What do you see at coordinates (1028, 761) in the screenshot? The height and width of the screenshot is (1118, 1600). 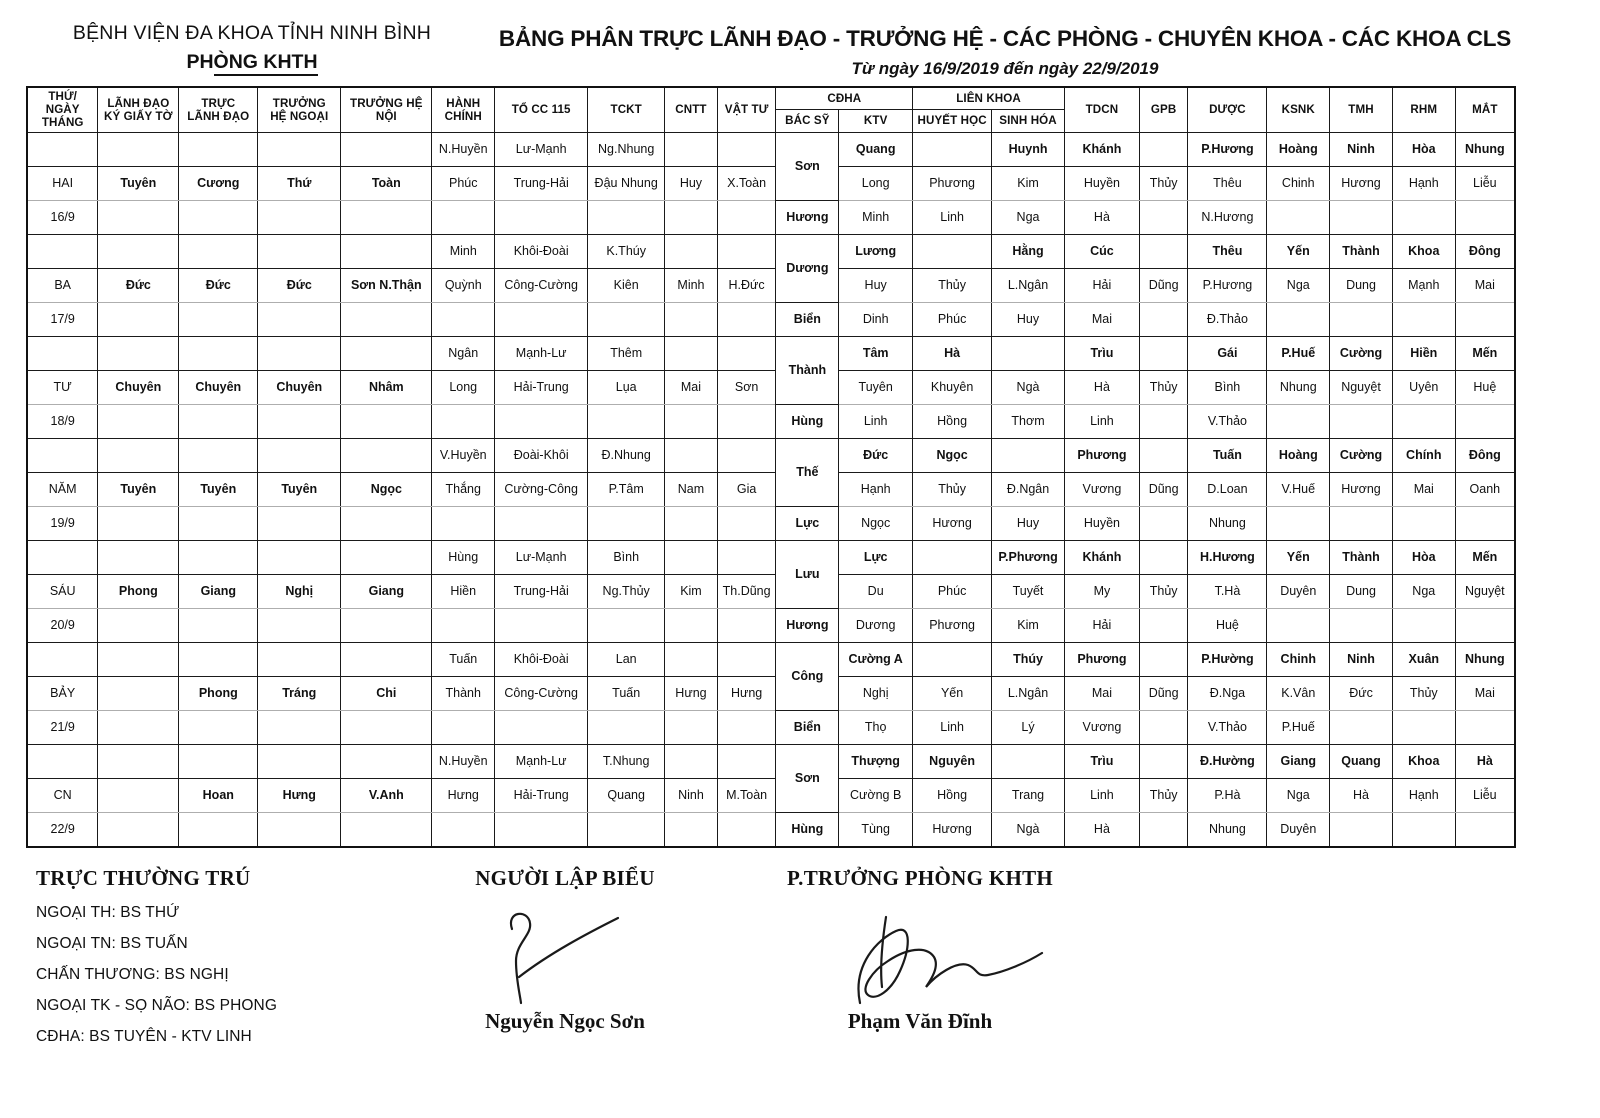 I see `cell-lk-sinhhoa` at bounding box center [1028, 761].